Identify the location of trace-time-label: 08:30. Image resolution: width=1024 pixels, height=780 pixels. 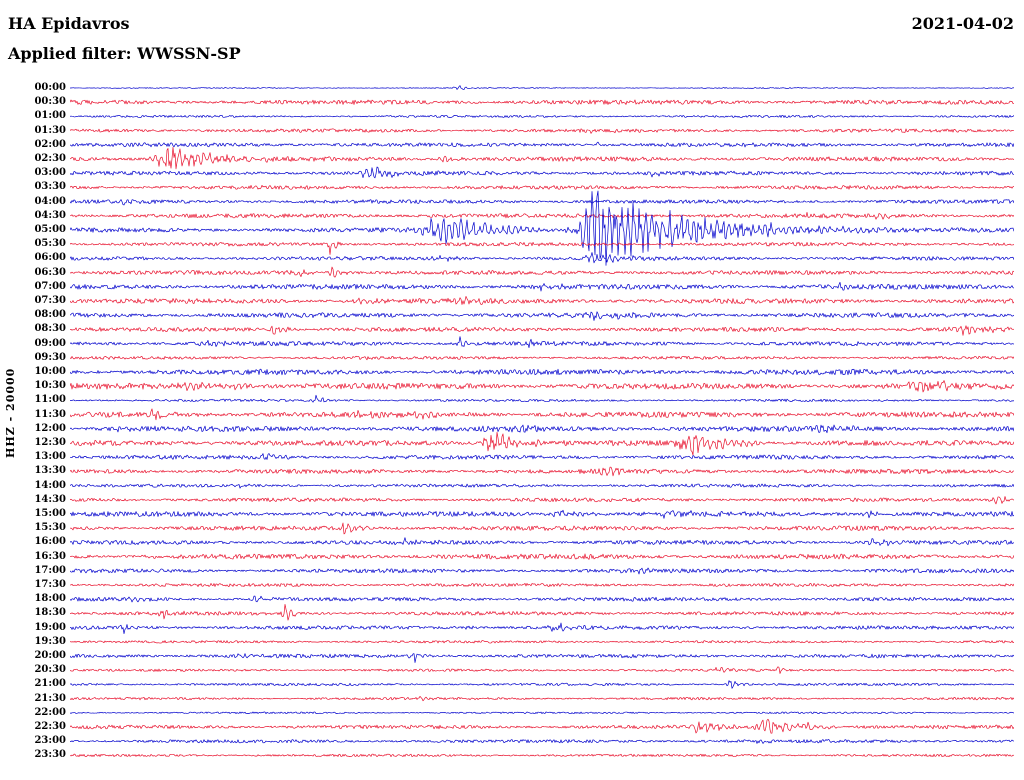
(50, 329).